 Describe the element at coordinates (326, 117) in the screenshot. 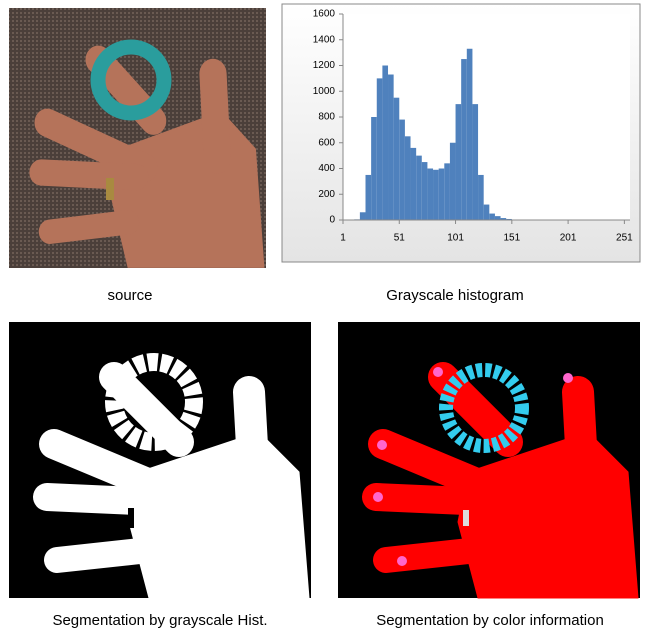

I see `y-tick-label: 800` at that location.